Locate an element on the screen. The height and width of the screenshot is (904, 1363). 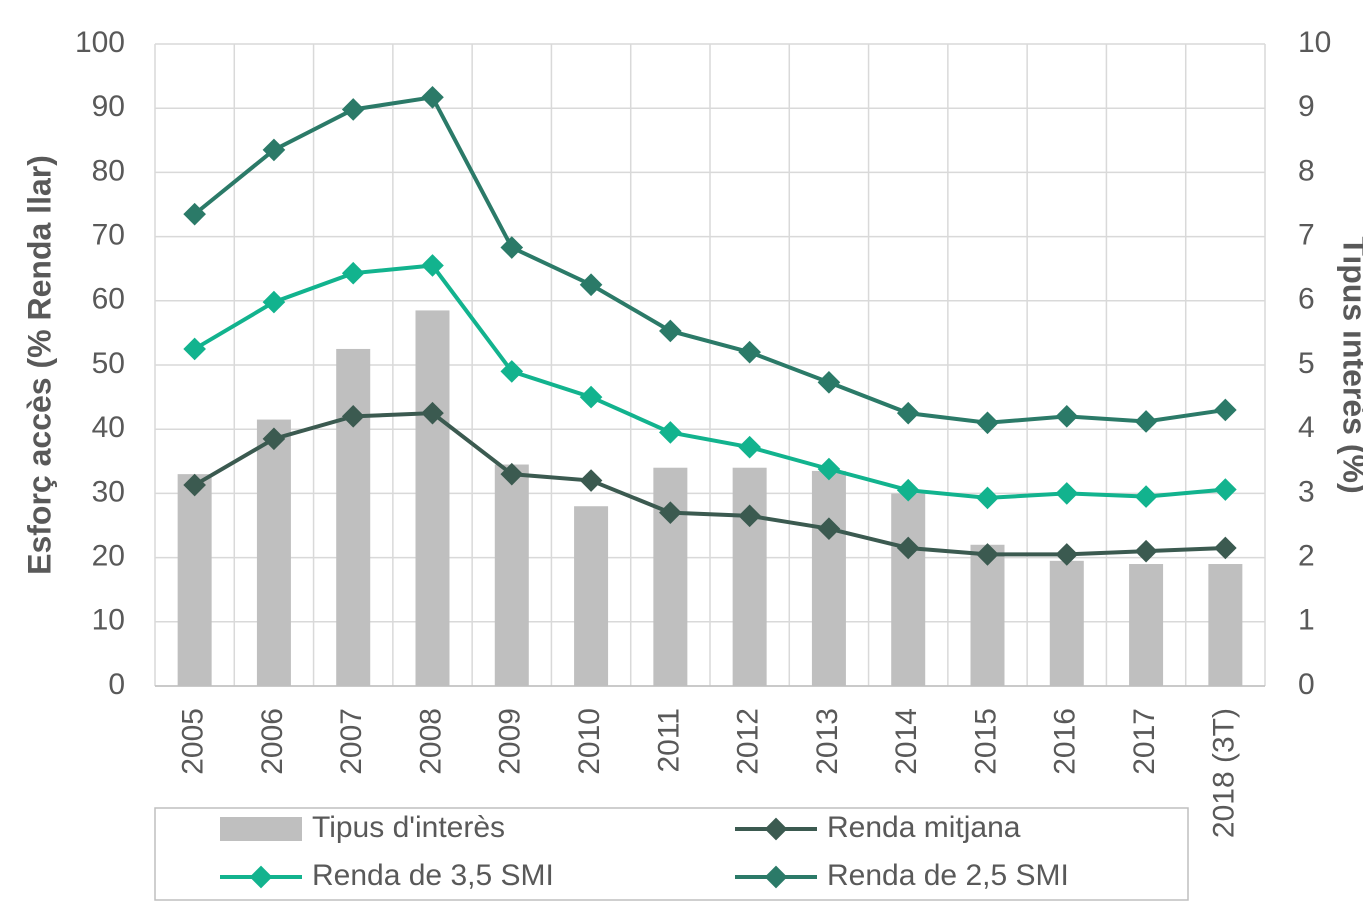
legend-label: Tipus d'interès is located at coordinates (408, 827).